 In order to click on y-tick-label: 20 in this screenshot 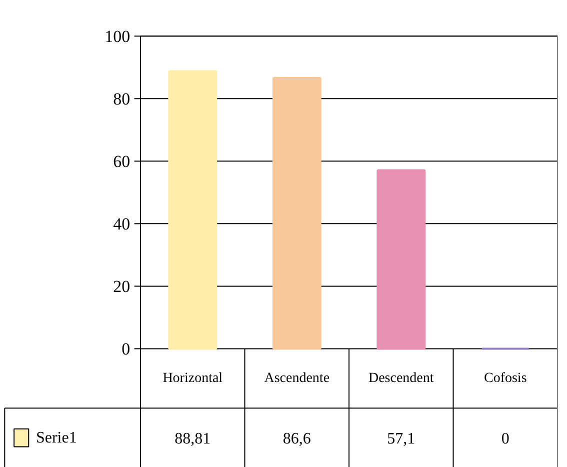, I will do `click(121, 286)`.